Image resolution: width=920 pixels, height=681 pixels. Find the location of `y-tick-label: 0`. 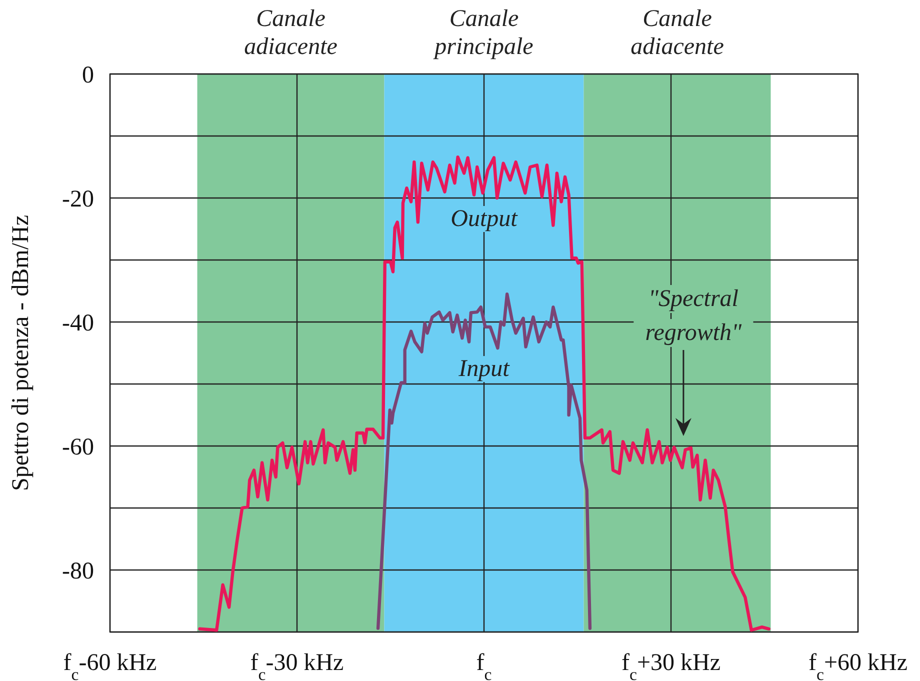

y-tick-label: 0 is located at coordinates (88, 75).